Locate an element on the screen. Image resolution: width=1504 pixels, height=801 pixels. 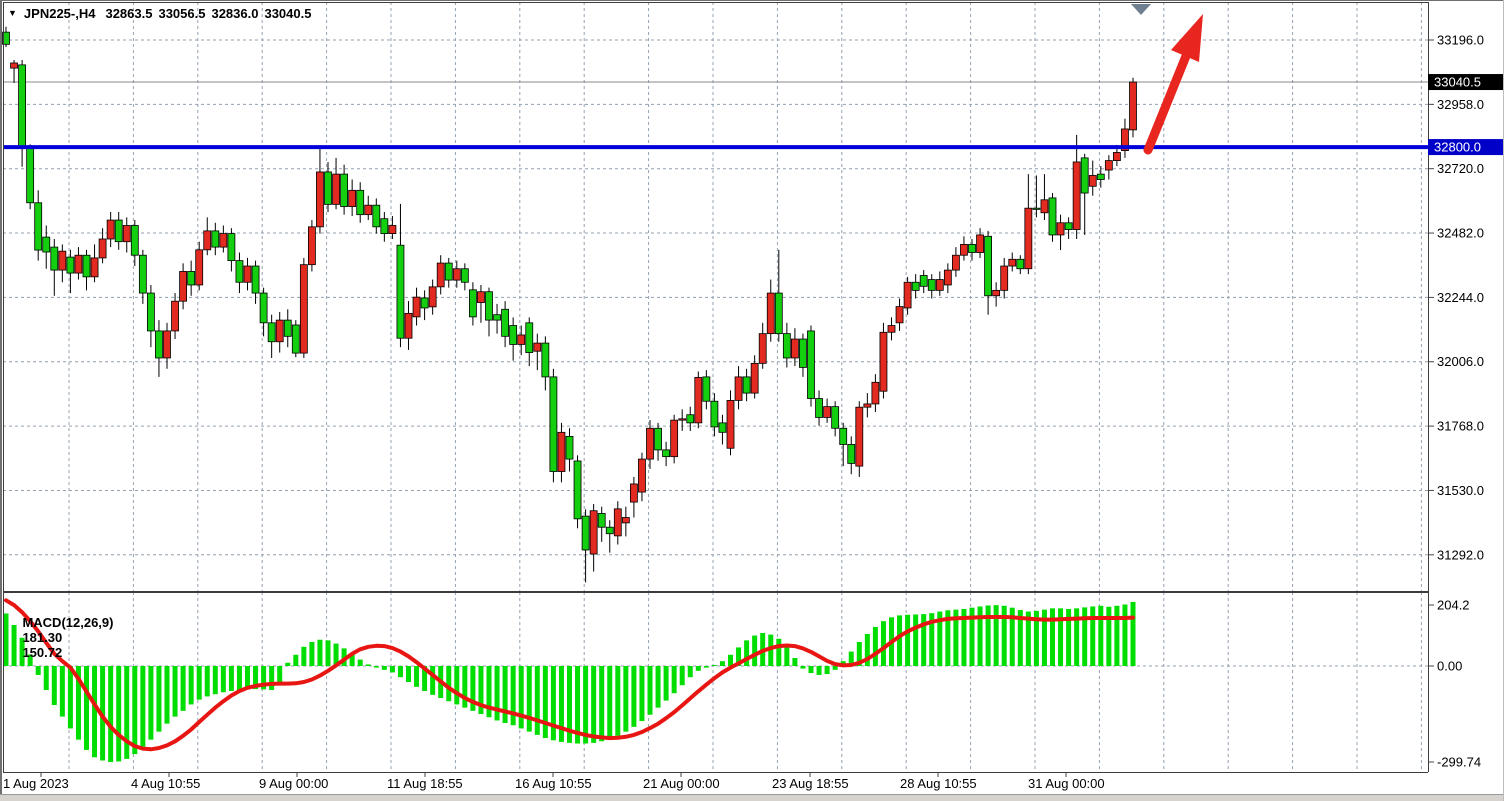
trend-arrow-head is located at coordinates (1187, 38).